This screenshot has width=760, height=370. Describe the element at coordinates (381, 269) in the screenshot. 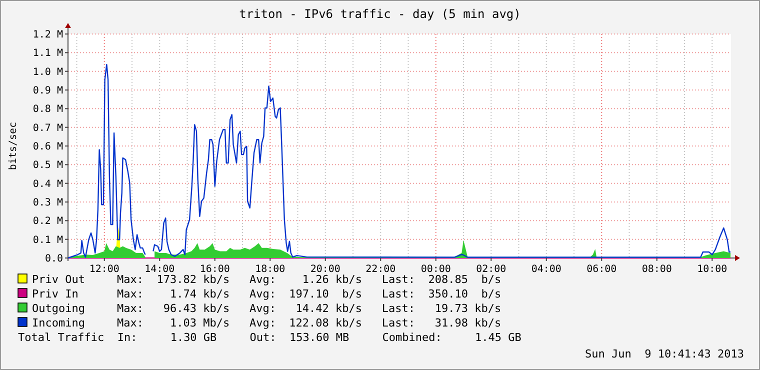

I see `x-tick-label: 22:00` at that location.